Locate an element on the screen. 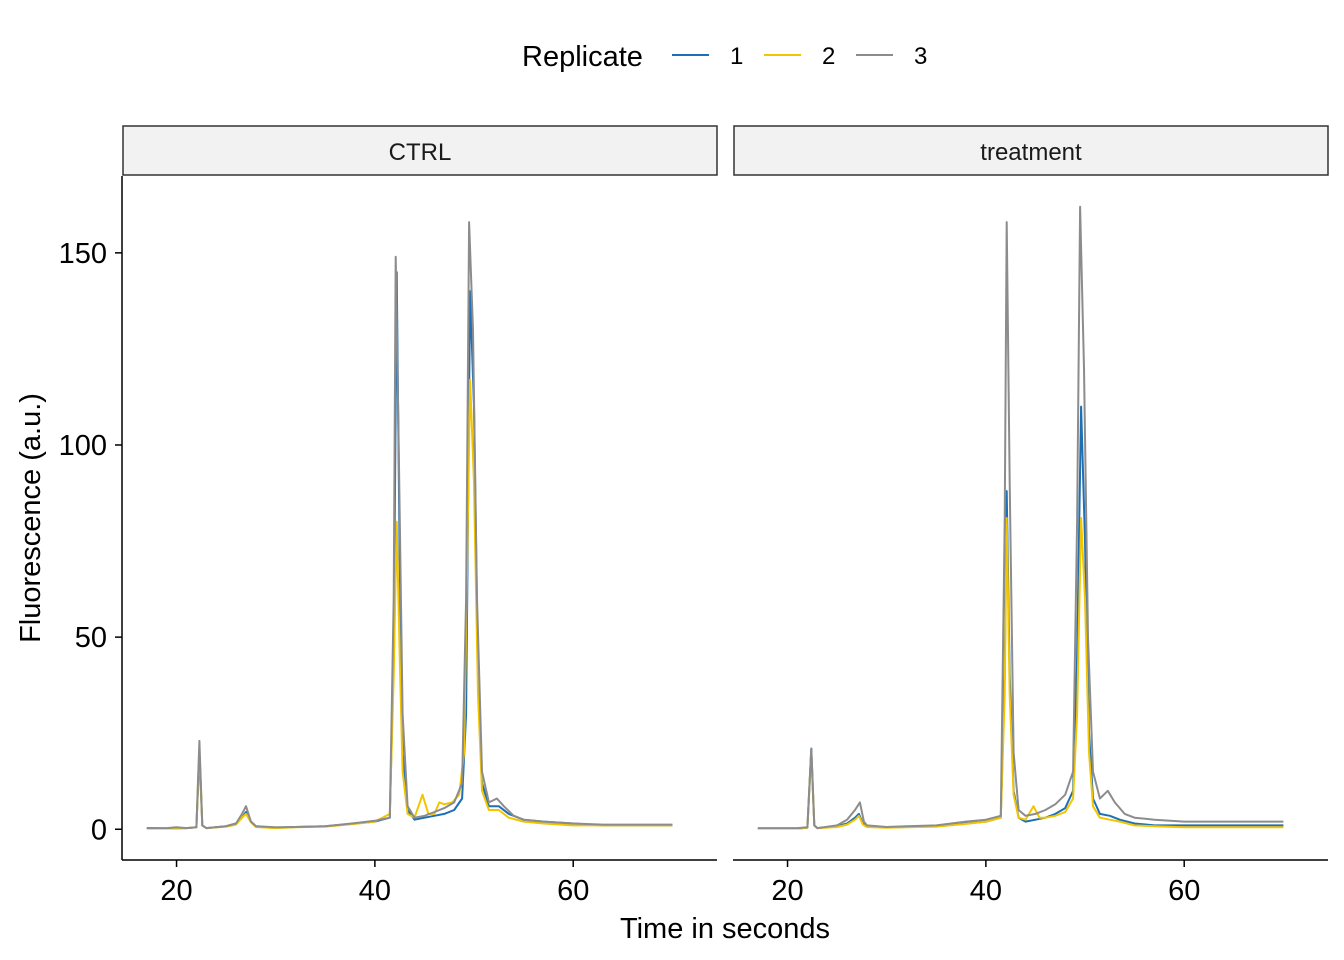  y-tick-label: 100 is located at coordinates (83, 446).